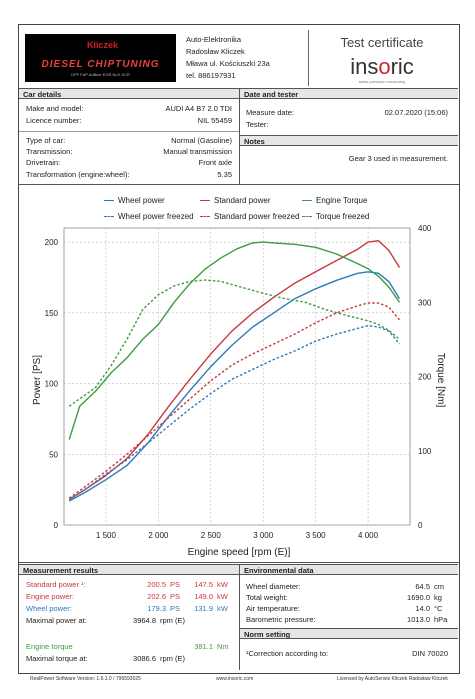  I want to click on insoric-tagline: swiss precision measuring, so click(382, 81).